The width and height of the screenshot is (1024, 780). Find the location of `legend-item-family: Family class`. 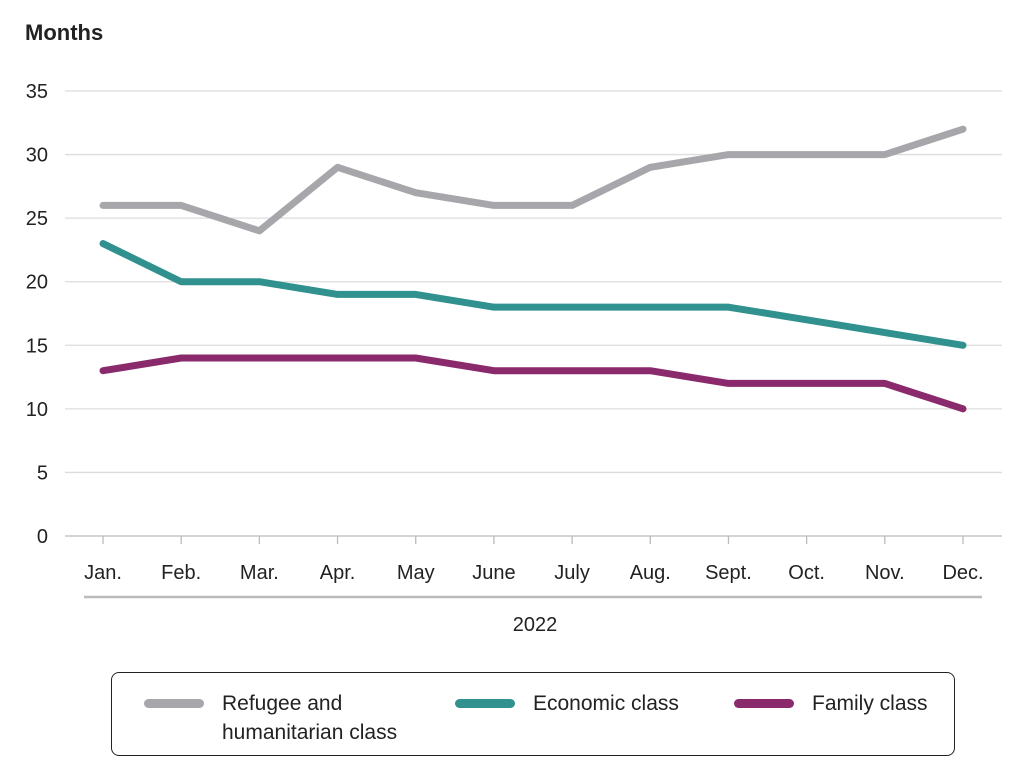

legend-item-family: Family class is located at coordinates (831, 703).